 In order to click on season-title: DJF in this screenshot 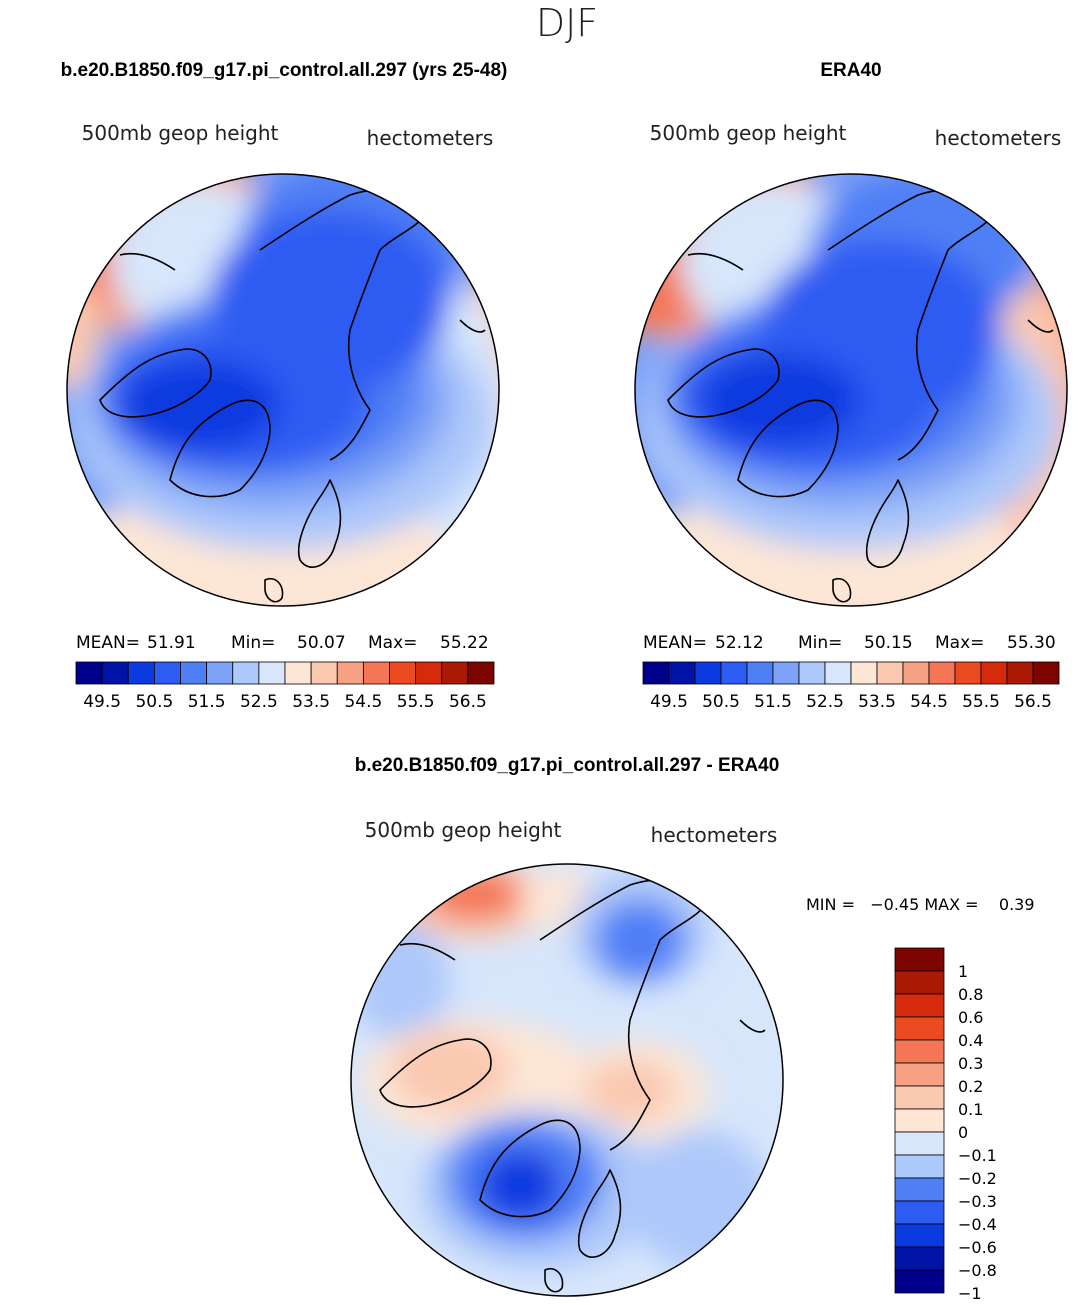, I will do `click(567, 23)`.